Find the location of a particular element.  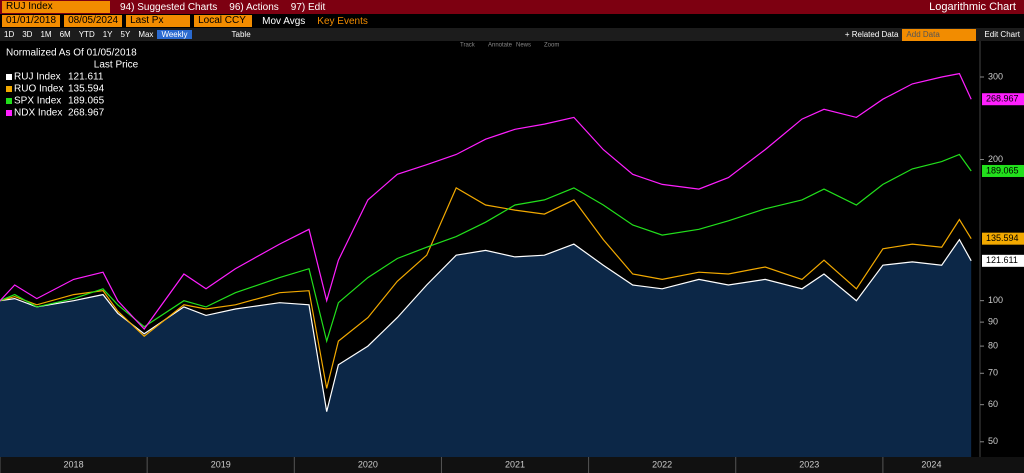

x-tick-label: 2023 is located at coordinates (809, 464).